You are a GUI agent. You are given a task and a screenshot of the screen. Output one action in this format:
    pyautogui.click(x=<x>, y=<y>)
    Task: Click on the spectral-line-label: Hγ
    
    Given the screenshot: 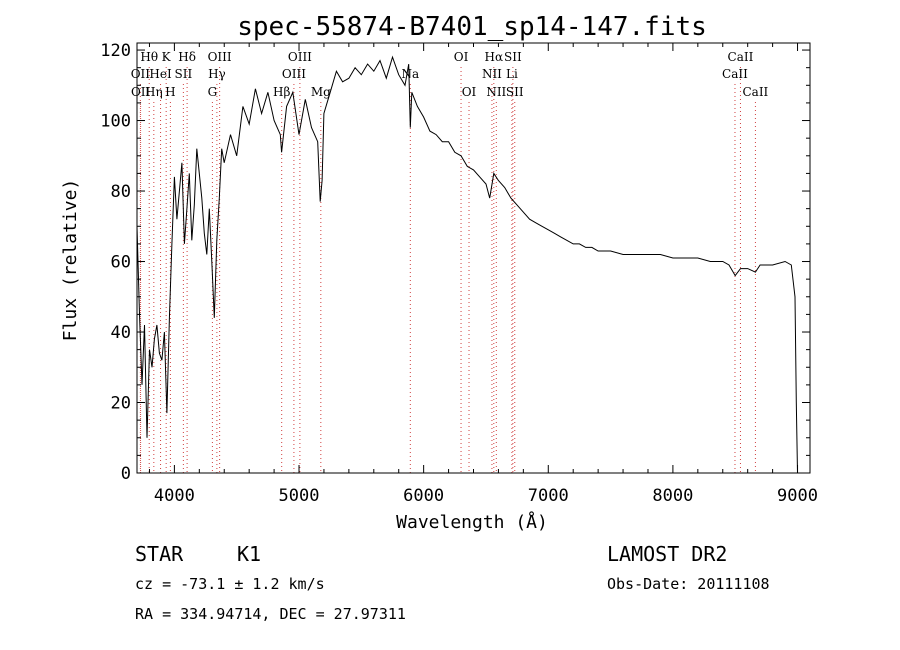 What is the action you would take?
    pyautogui.click(x=217, y=74)
    